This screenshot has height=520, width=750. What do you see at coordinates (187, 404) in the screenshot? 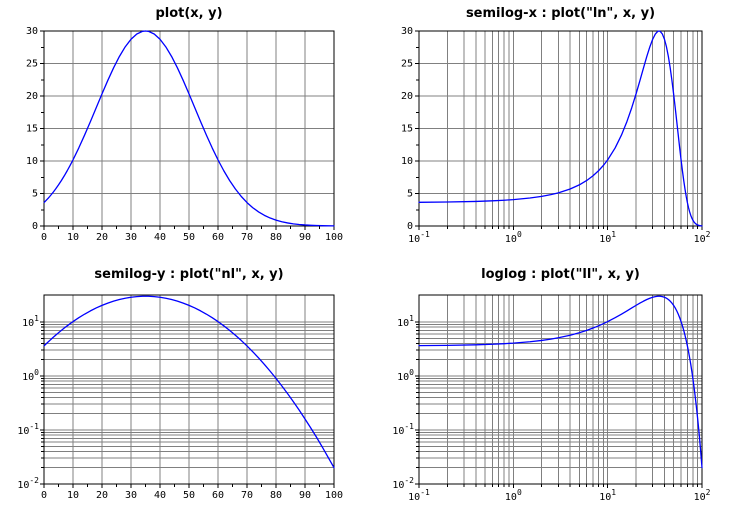
I see `tick-marks` at bounding box center [187, 404].